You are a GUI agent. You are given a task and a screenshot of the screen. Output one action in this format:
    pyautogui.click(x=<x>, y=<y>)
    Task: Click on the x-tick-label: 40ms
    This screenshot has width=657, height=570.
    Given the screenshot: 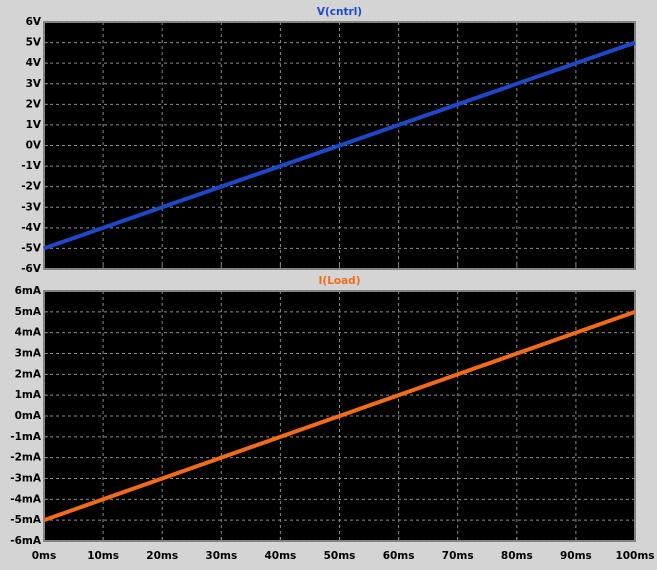 What is the action you would take?
    pyautogui.click(x=280, y=556)
    